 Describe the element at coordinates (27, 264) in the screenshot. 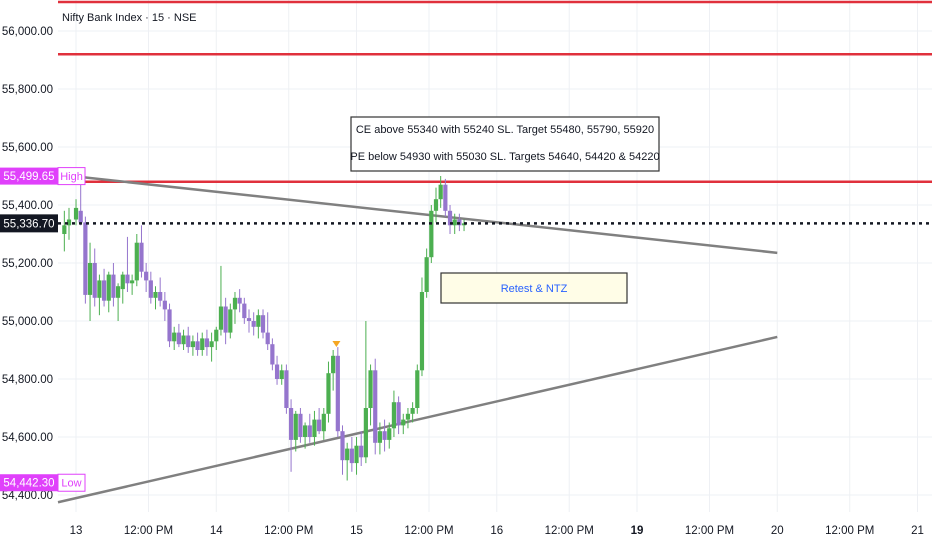

I see `y-tick-label: 55,200.00` at that location.